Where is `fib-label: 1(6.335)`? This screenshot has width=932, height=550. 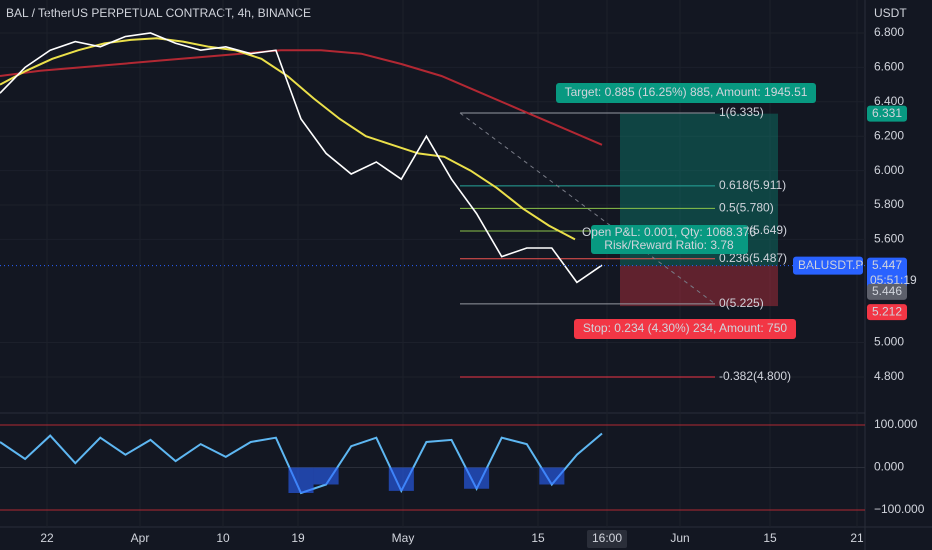 fib-label: 1(6.335) is located at coordinates (741, 112).